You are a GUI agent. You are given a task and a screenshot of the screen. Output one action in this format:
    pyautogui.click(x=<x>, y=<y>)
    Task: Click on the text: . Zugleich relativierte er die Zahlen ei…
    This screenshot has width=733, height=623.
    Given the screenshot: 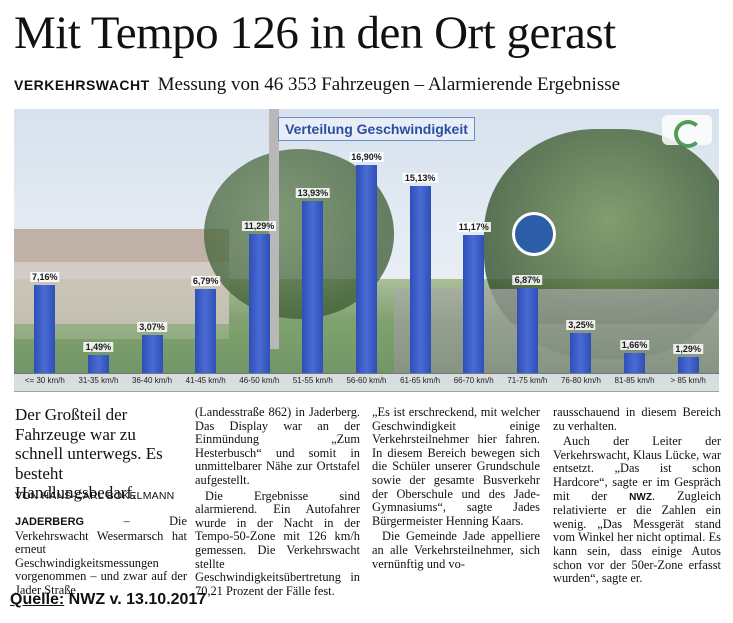 What is the action you would take?
    pyautogui.click(x=637, y=537)
    